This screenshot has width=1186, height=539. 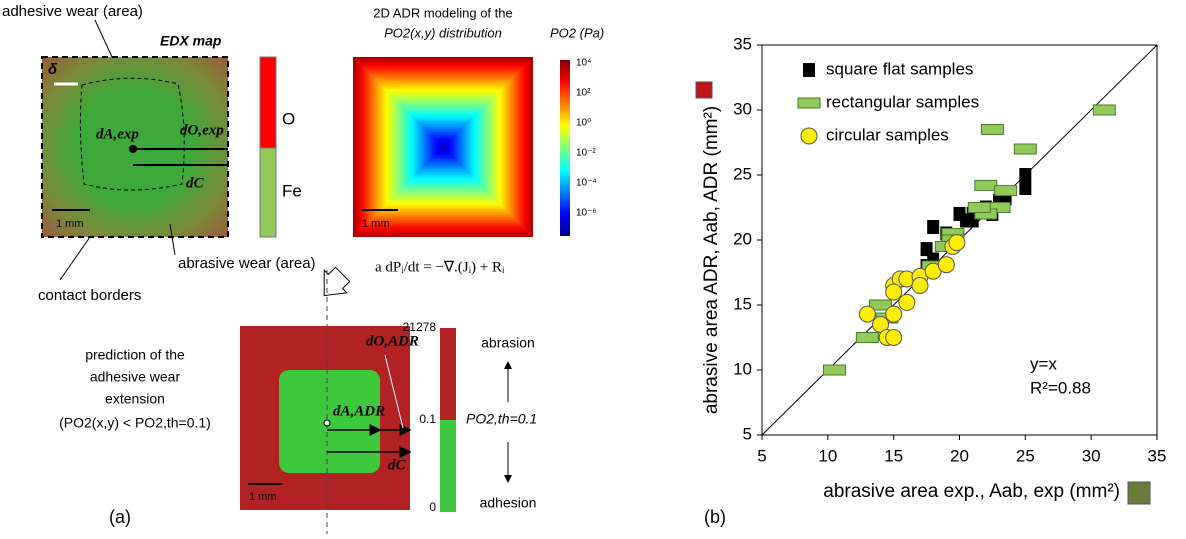 I want to click on panel-label: (a), so click(x=120, y=517).